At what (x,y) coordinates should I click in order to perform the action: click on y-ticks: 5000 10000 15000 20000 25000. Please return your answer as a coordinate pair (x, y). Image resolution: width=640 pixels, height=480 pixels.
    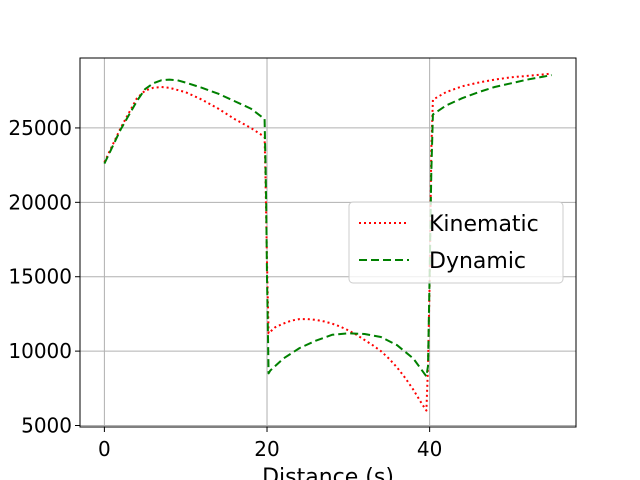
    Looking at the image, I should click on (44, 277).